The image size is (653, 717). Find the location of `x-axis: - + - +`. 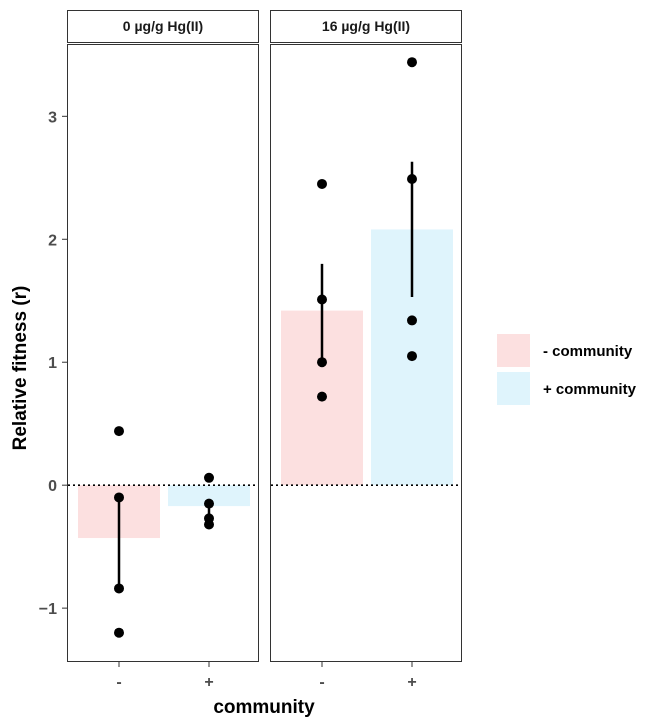

x-axis: - + - + is located at coordinates (266, 676).